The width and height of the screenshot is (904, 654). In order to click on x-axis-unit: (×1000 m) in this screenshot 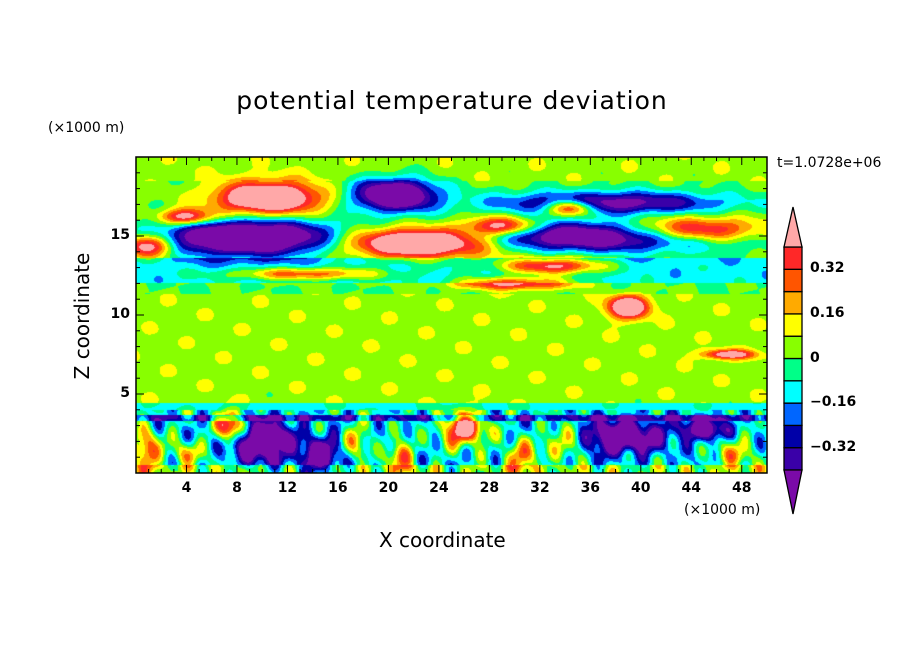, I will do `click(722, 510)`.